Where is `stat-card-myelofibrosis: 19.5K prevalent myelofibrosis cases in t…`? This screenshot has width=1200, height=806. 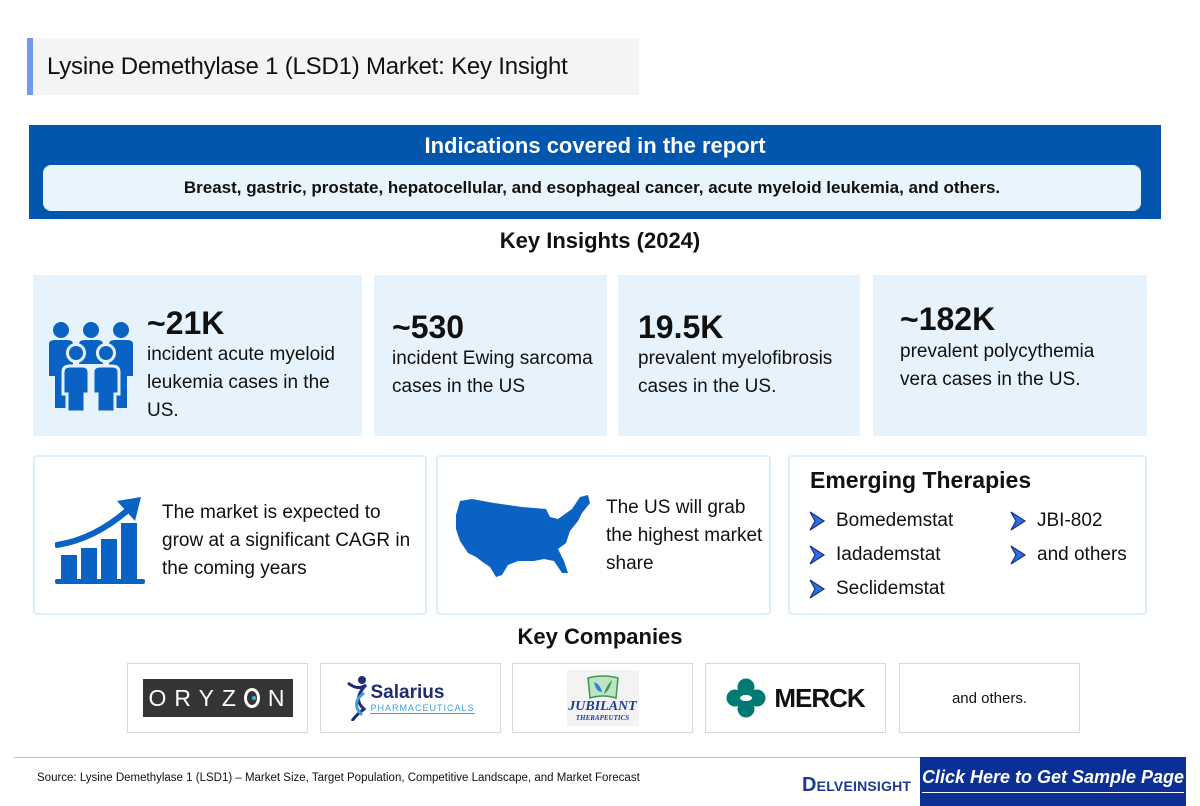
stat-card-myelofibrosis: 19.5K prevalent myelofibrosis cases in t… is located at coordinates (739, 355).